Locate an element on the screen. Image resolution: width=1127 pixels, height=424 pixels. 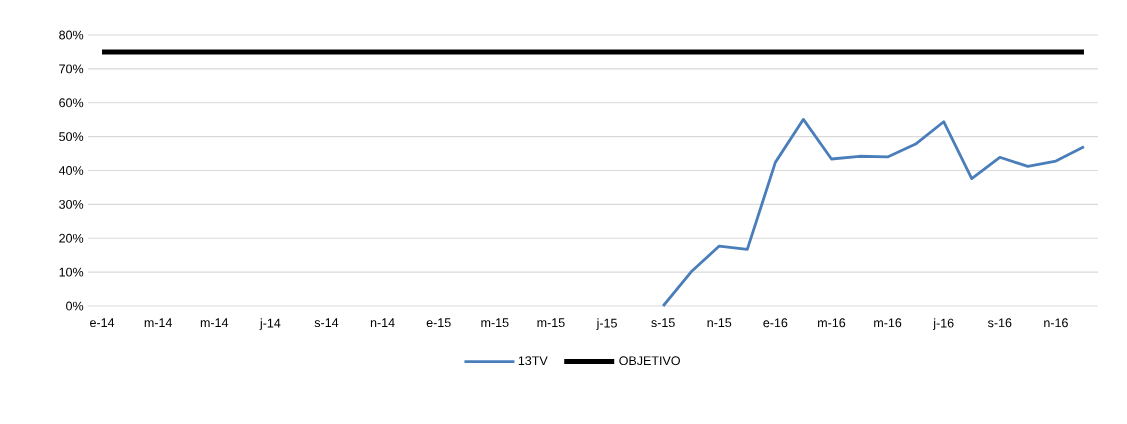
x-tick-label: e-14 is located at coordinates (102, 323).